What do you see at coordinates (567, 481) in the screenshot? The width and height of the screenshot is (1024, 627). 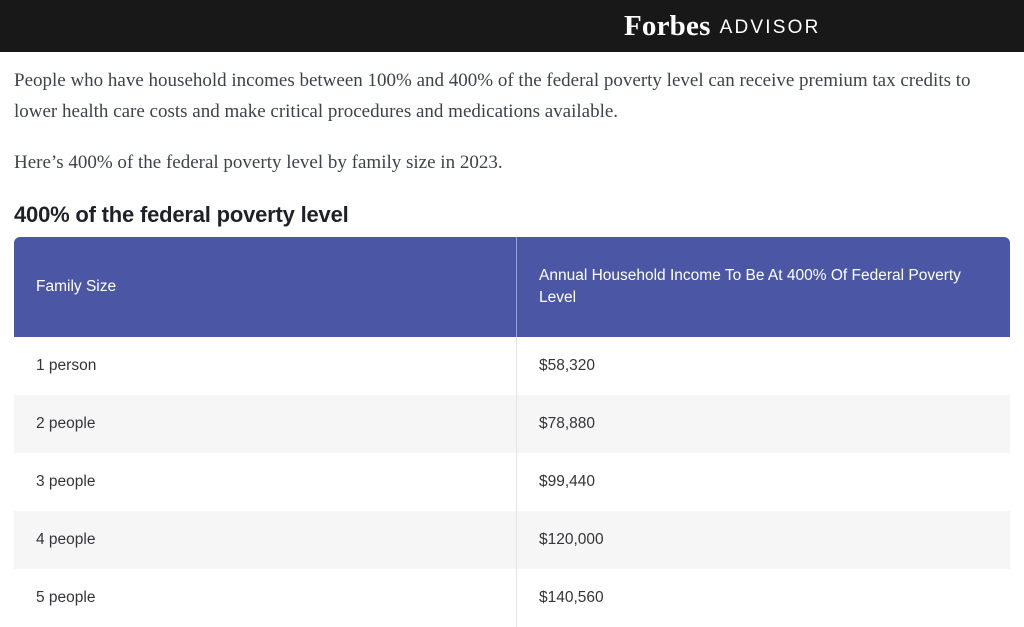 I see `income-cell: $99,440` at bounding box center [567, 481].